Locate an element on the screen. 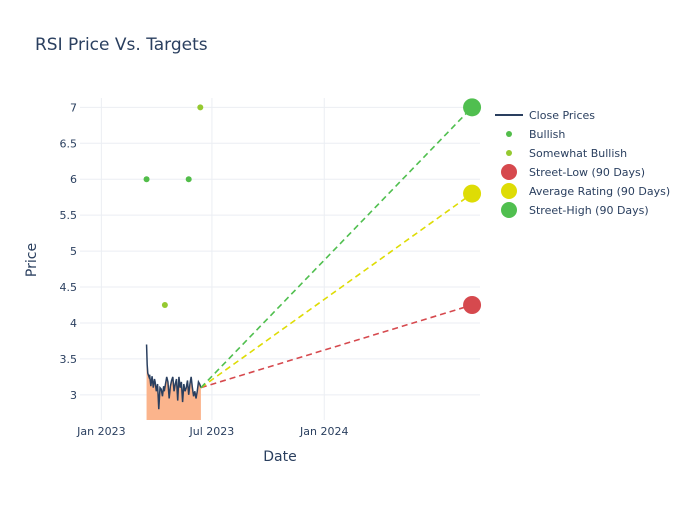  x-tick-label: Jan 2023 is located at coordinates (100, 431).